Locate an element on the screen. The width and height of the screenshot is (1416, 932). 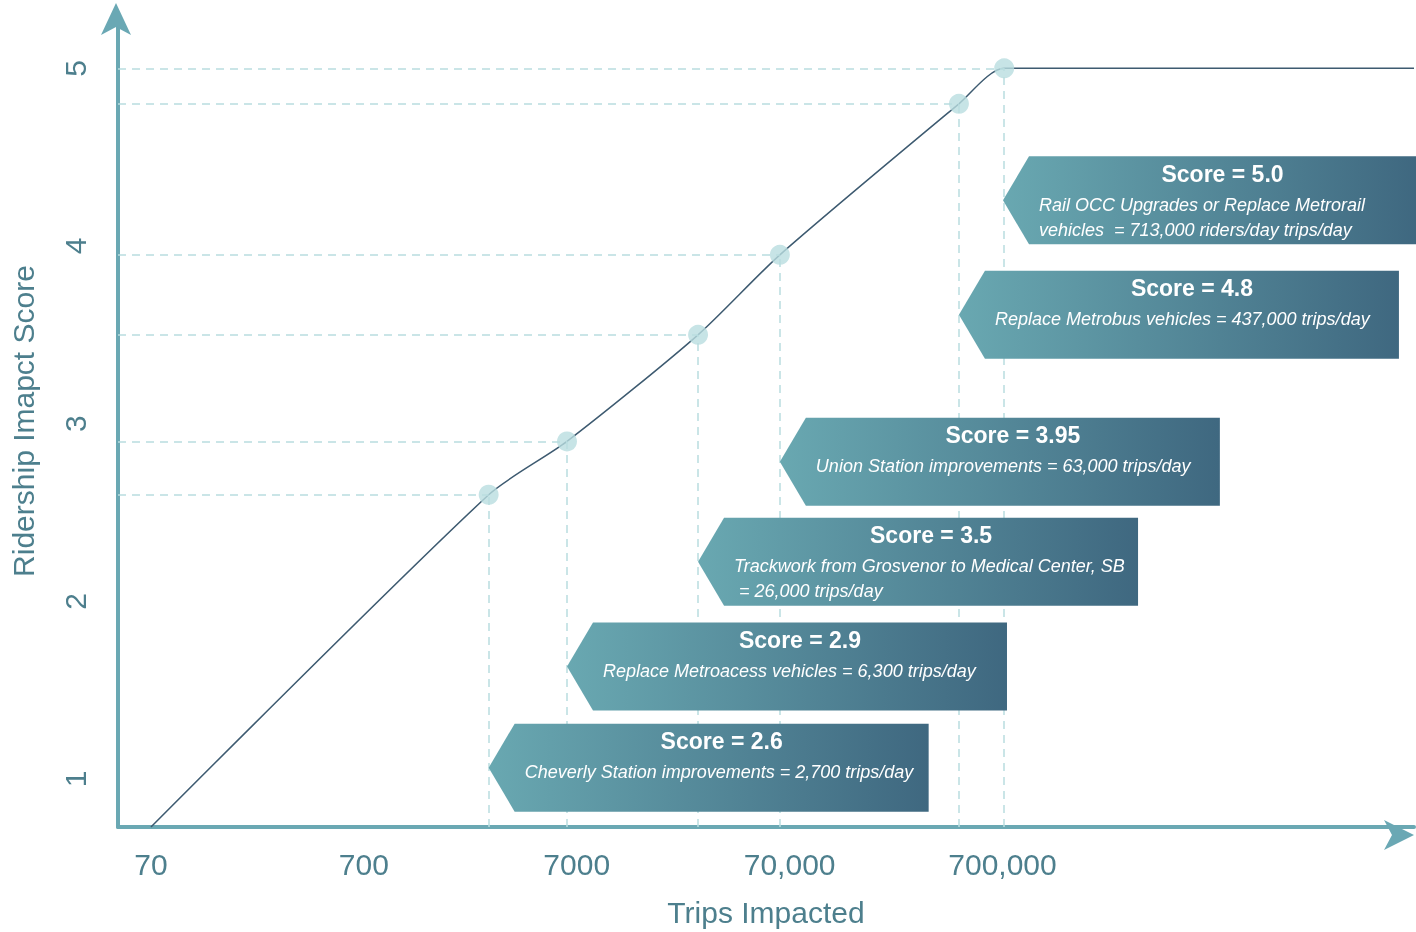
annotation: Score = 4.8 Replace Metrobus vehicles = 437,000 trips/day is located at coordinates (1182, 302).